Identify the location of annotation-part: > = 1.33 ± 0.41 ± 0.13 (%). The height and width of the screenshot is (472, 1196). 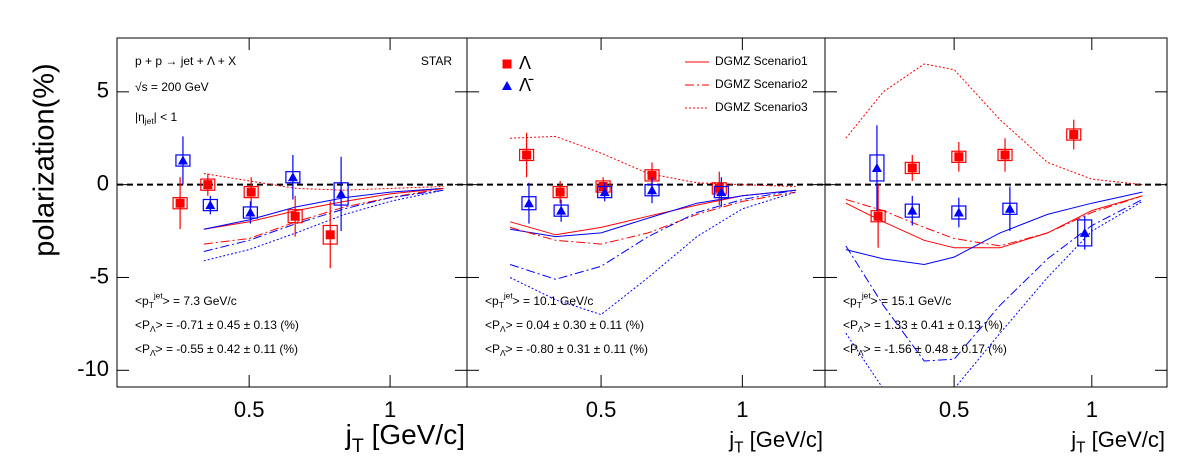
(933, 325).